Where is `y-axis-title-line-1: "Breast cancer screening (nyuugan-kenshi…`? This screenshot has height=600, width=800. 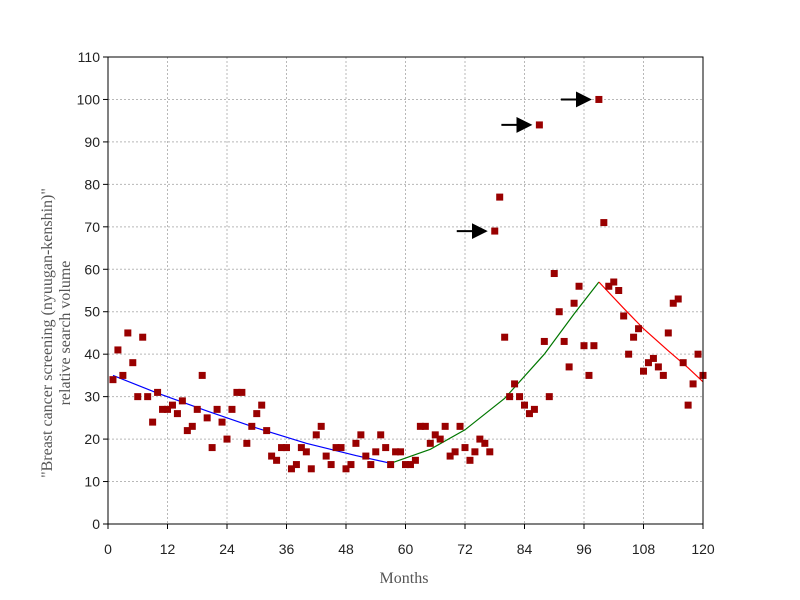
y-axis-title-line-1: "Breast cancer screening (nyuugan-kenshi… is located at coordinates (47, 333).